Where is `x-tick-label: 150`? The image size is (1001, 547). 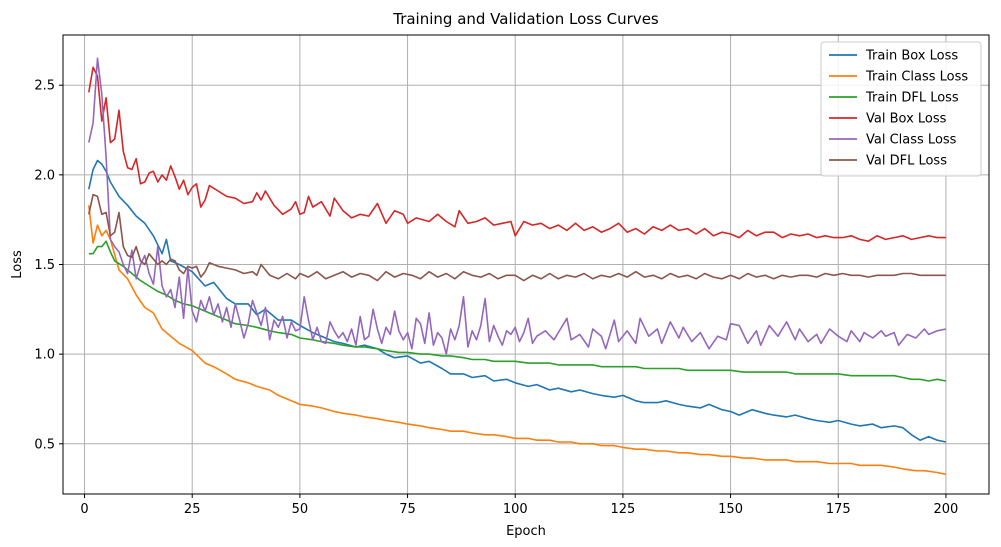
x-tick-label: 150 is located at coordinates (730, 509).